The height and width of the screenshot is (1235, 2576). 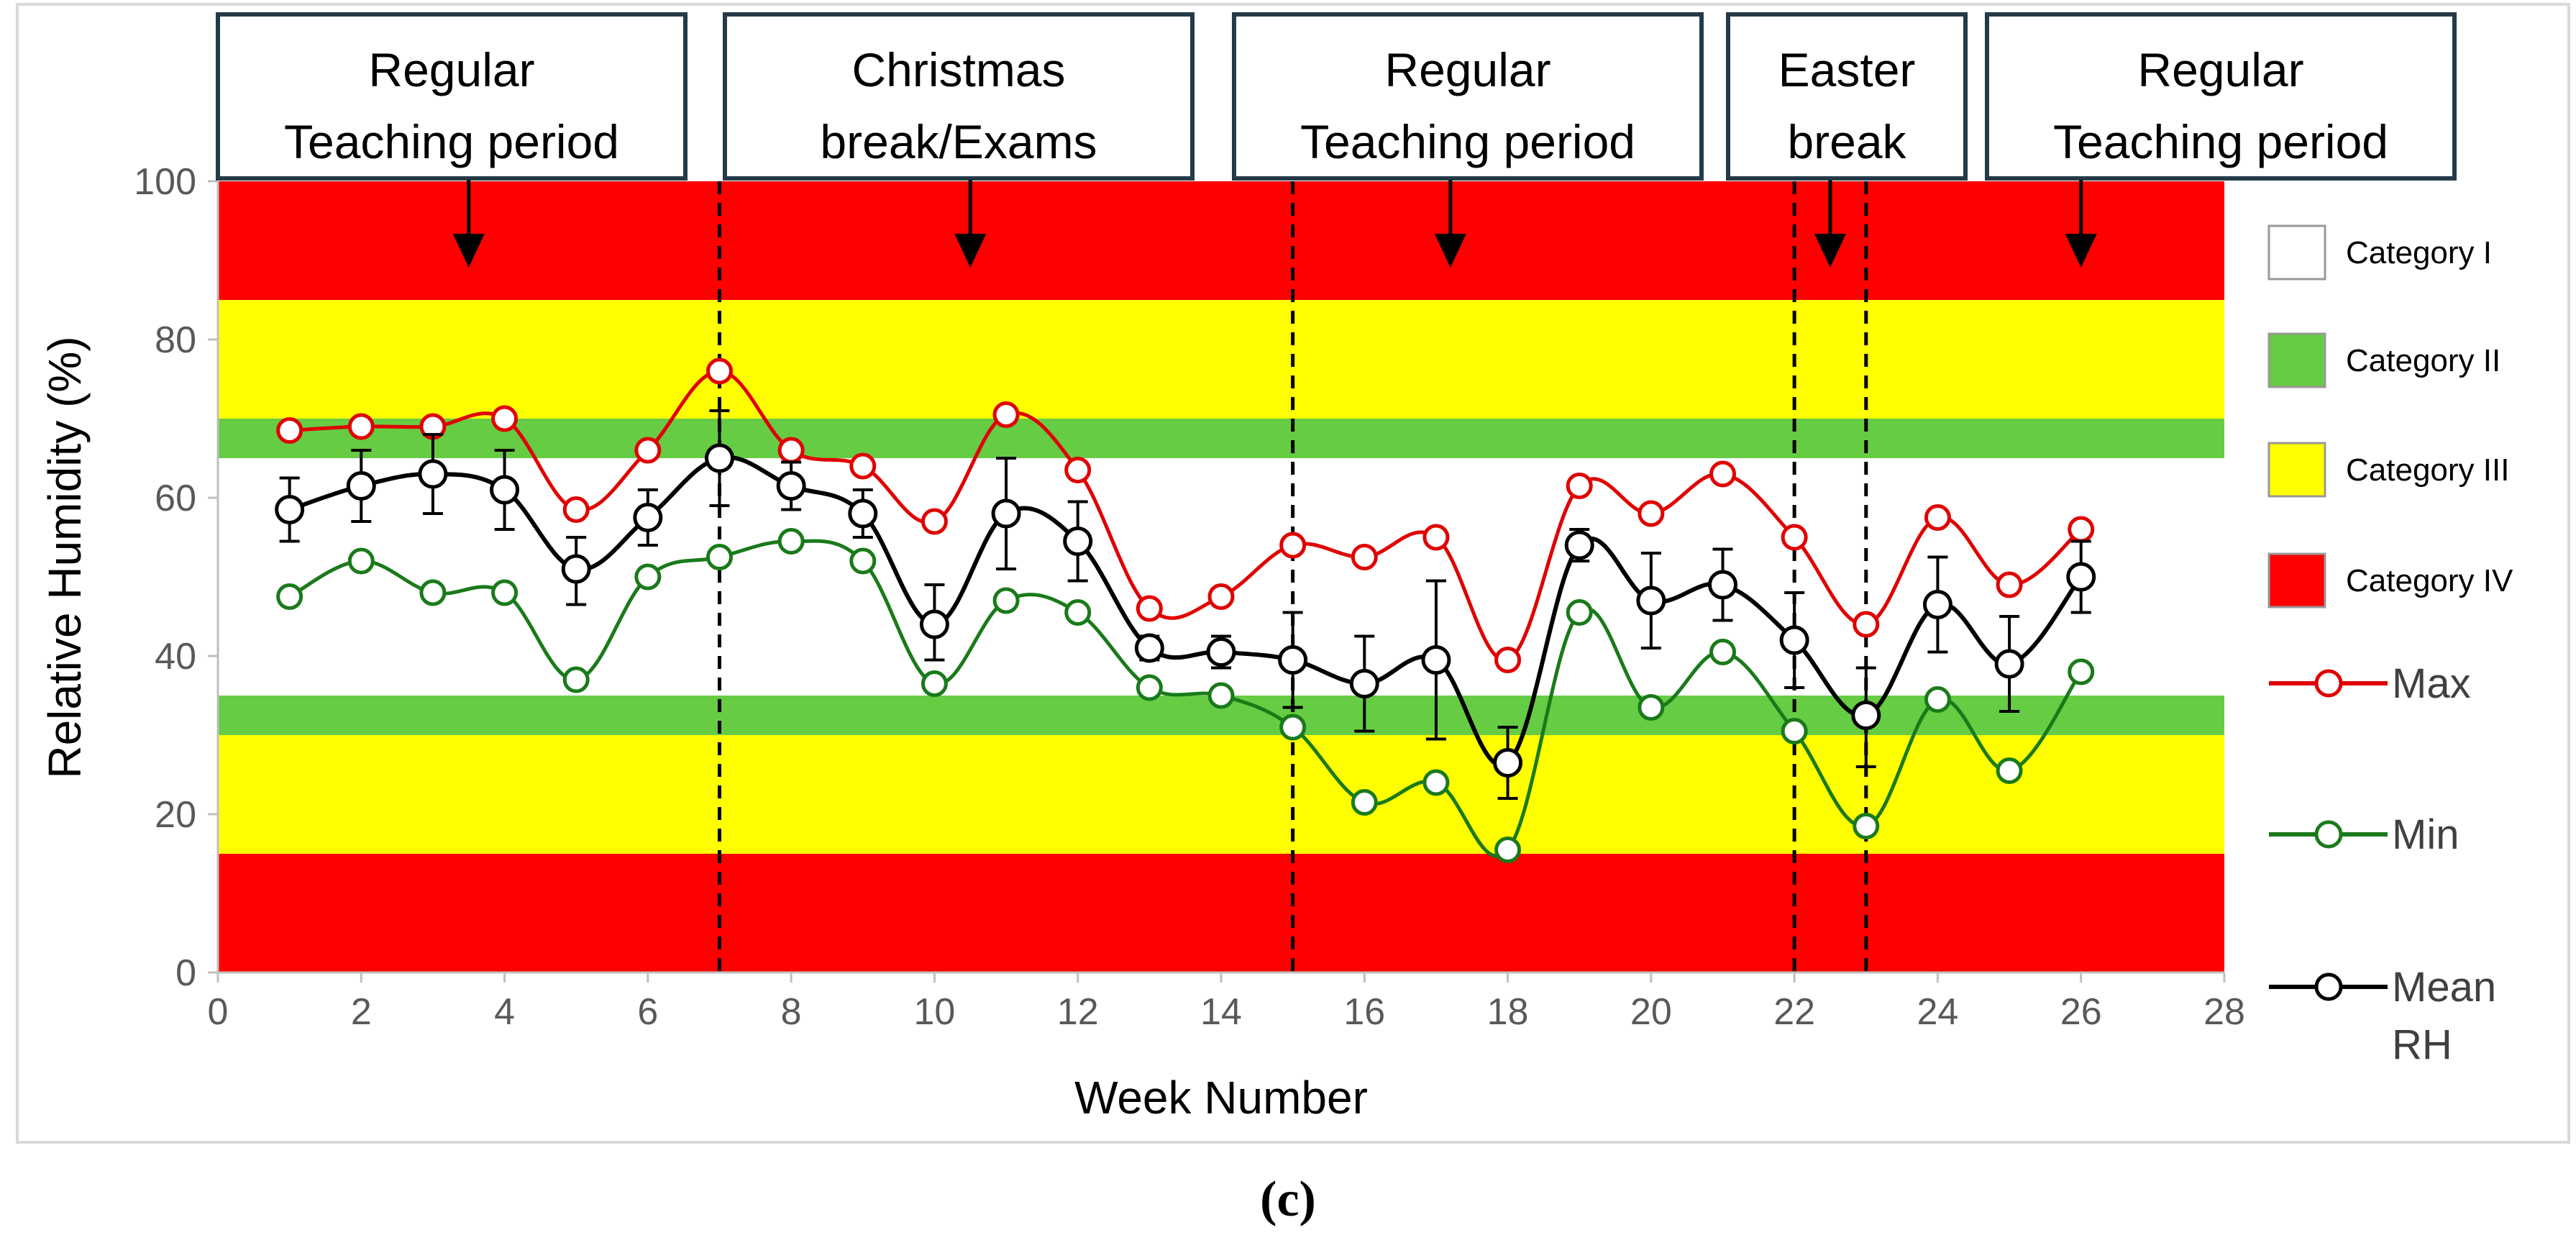 What do you see at coordinates (1221, 1012) in the screenshot?
I see `x-tick-label: 14` at bounding box center [1221, 1012].